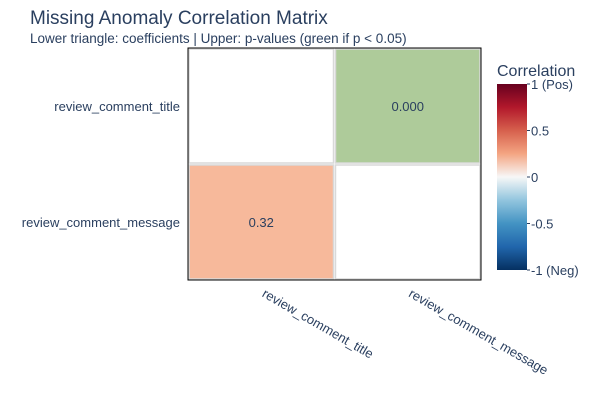  I want to click on colorbar: Correlation 1 (Pos) 0.5 0 -0.5 -1 (Neg), so click(538, 170).